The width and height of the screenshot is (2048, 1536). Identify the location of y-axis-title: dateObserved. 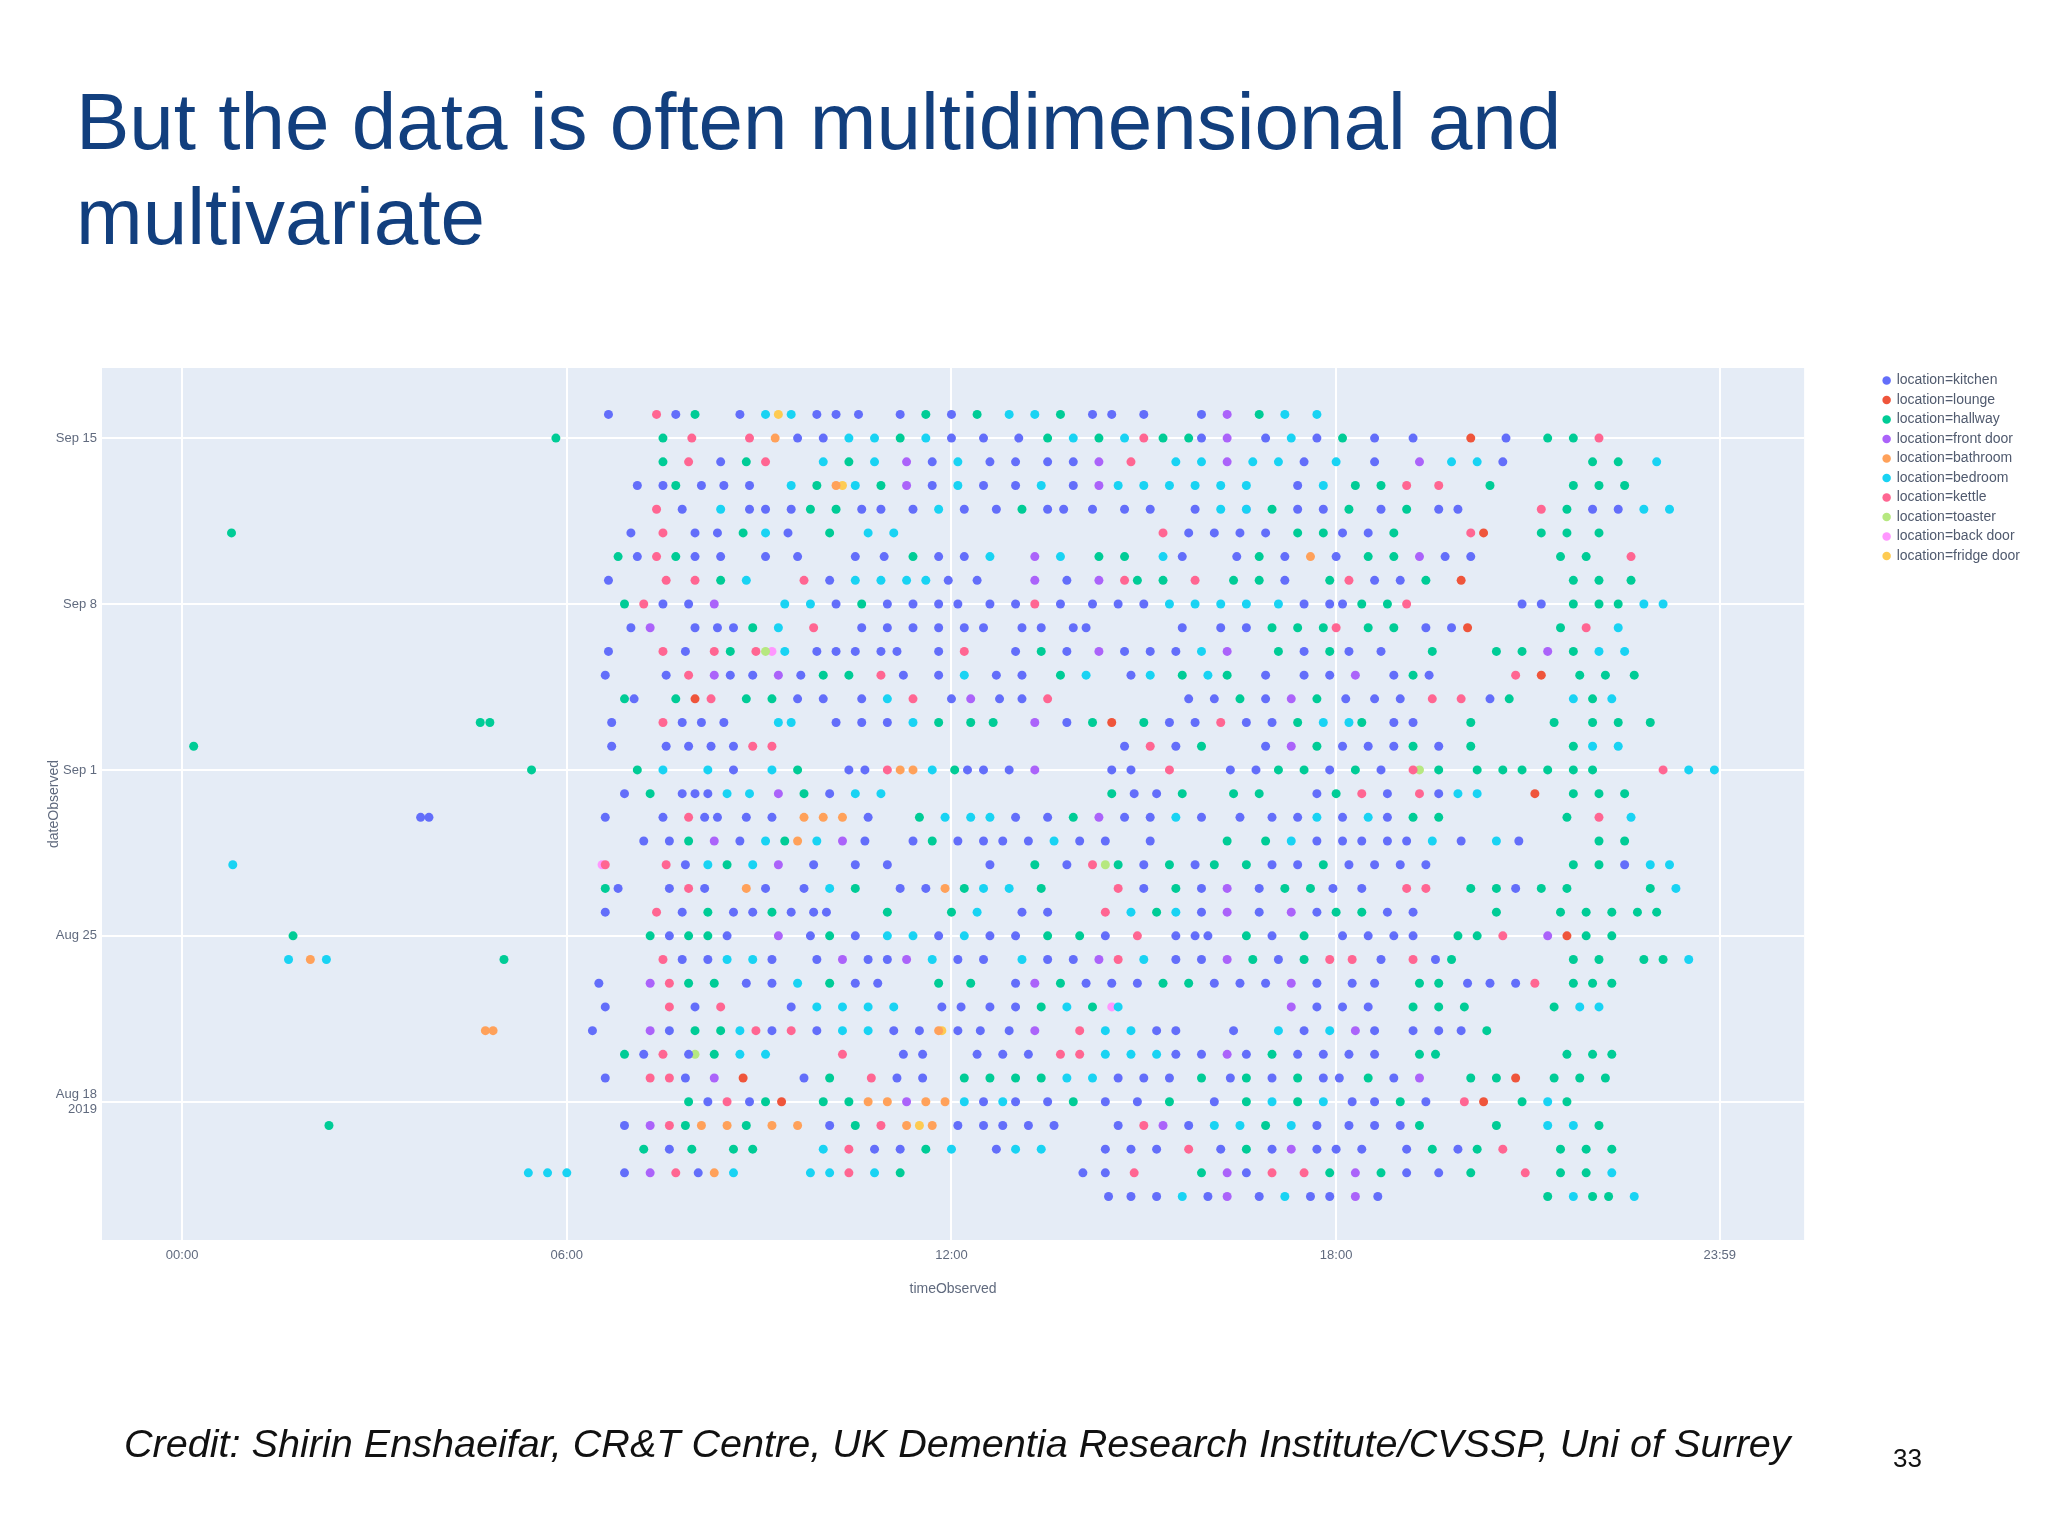
(53, 804).